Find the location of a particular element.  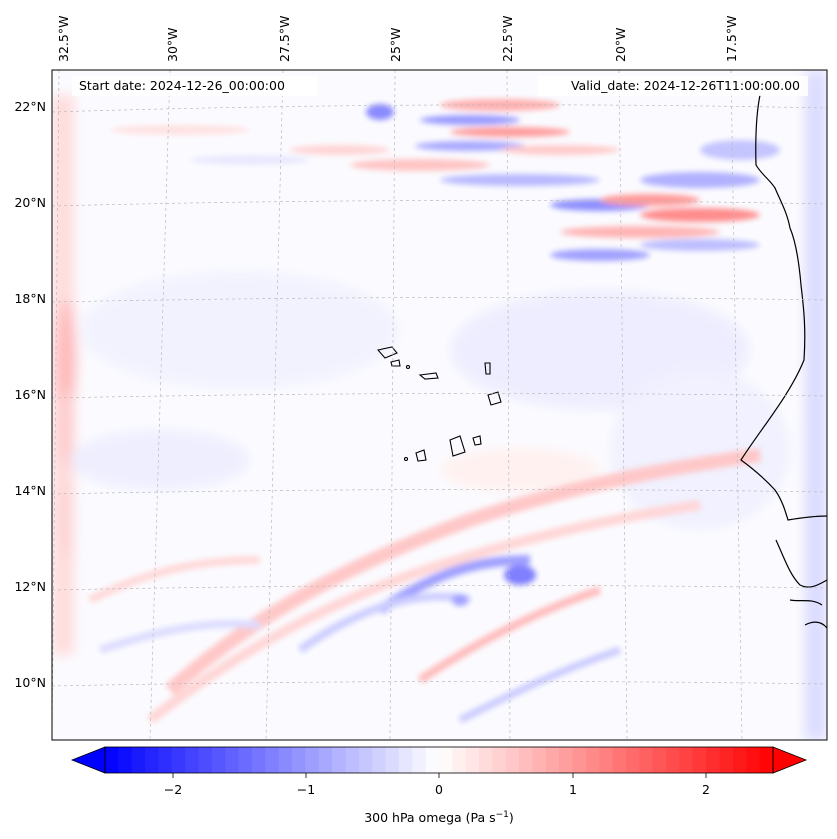

latitude-labels: 22°N 20°N 18°N 16°N 14°N 12°N 10°N is located at coordinates (30, 394).